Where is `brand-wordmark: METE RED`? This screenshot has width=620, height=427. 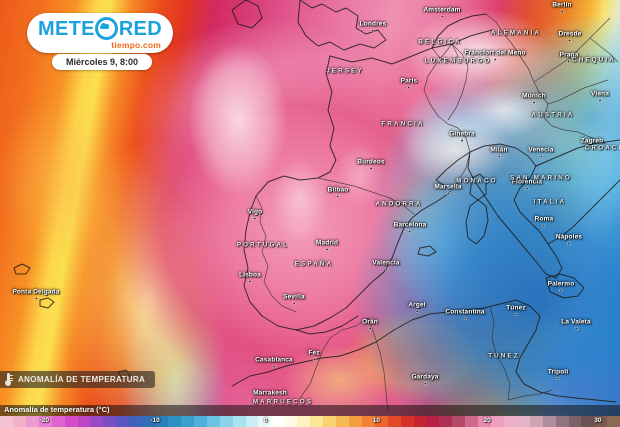 brand-wordmark: METE RED is located at coordinates (100, 29).